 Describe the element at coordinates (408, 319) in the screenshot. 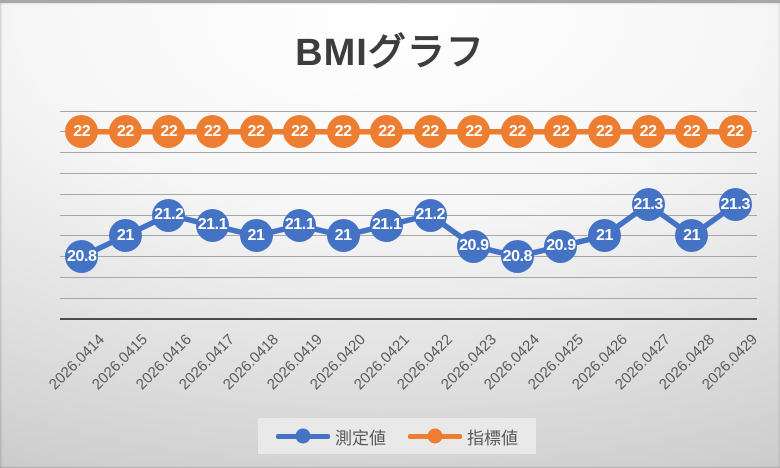

I see `x-axis-line` at that location.